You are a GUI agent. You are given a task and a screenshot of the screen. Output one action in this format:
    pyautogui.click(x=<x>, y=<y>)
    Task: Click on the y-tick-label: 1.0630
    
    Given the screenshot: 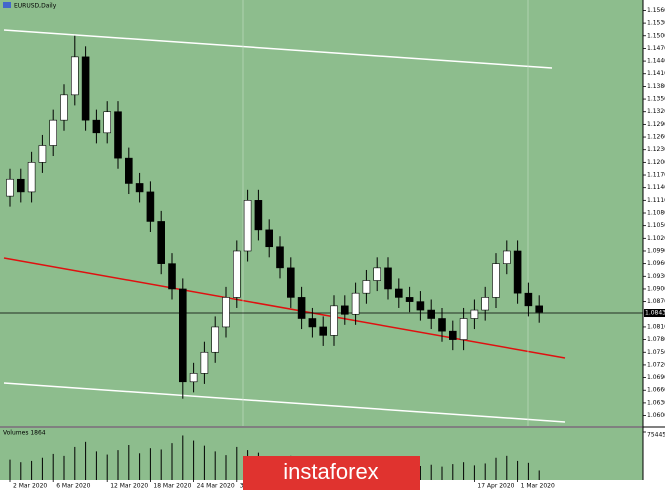 What is the action you would take?
    pyautogui.click(x=656, y=402)
    